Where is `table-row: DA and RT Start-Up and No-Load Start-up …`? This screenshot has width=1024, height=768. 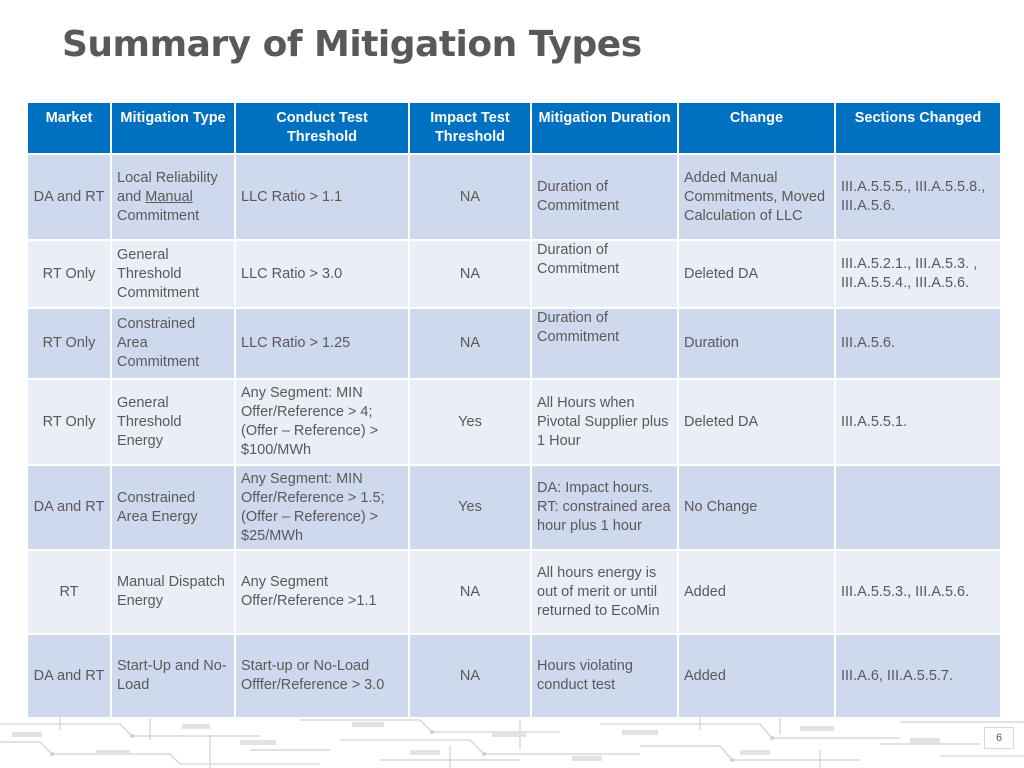 table-row: DA and RT Start-Up and No-Load Start-up … is located at coordinates (514, 676).